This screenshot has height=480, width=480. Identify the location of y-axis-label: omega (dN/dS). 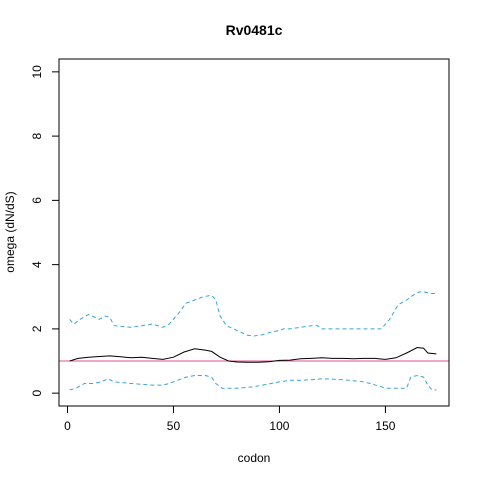
(10, 231).